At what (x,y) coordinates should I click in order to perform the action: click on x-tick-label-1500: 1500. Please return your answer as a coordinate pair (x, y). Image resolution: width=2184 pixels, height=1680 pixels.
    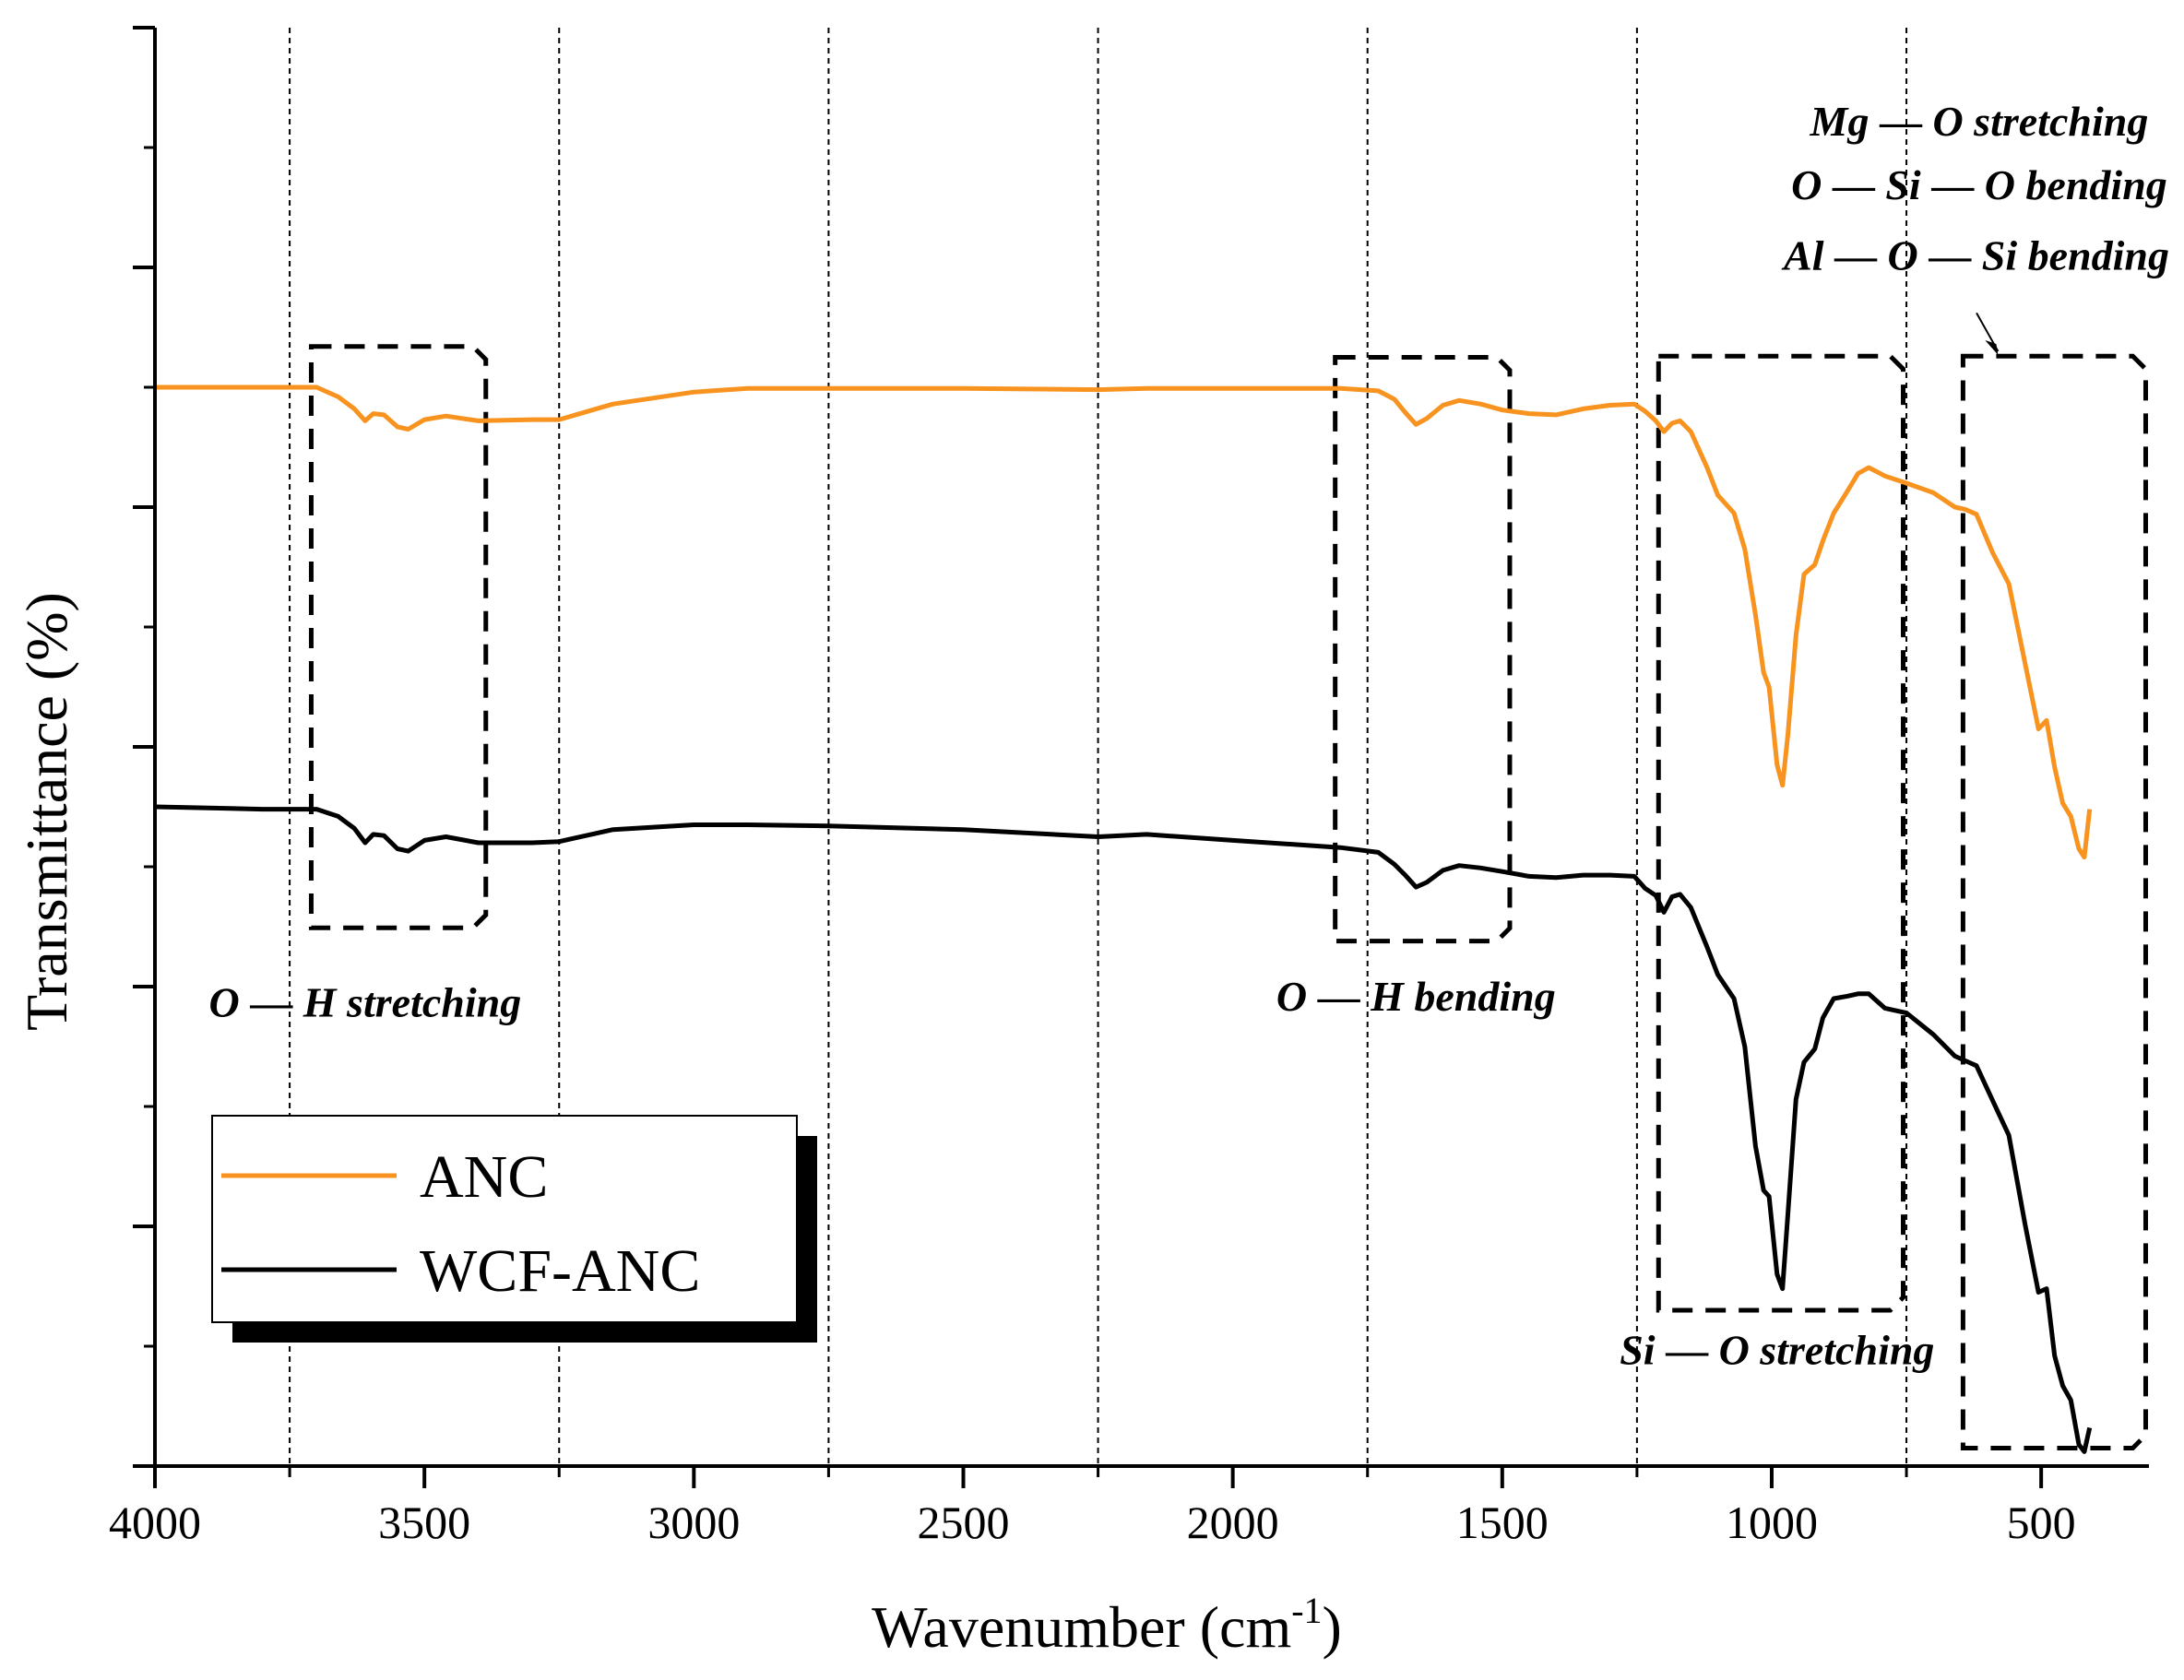
    Looking at the image, I should click on (1502, 1522).